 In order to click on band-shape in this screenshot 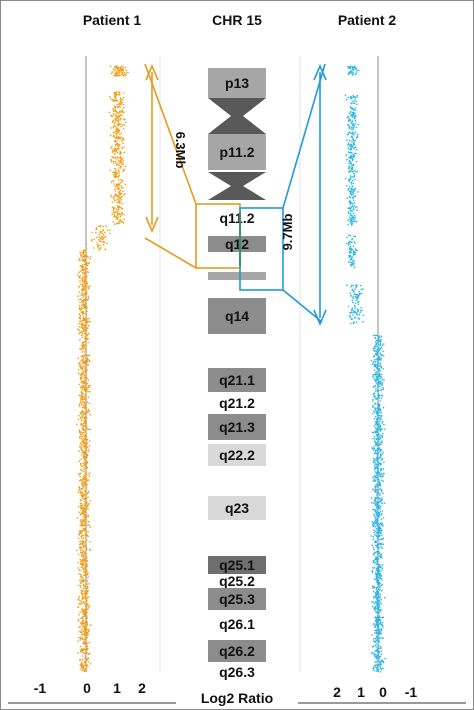, I will do `click(237, 83)`.